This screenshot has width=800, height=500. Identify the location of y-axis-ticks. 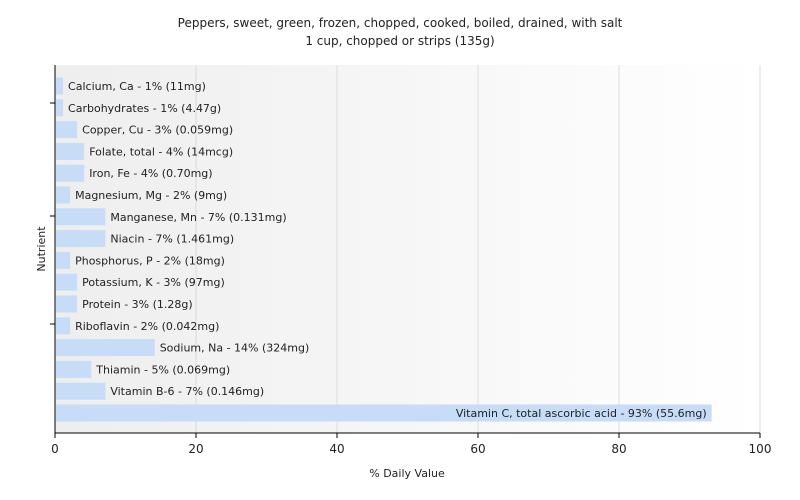
(52, 213).